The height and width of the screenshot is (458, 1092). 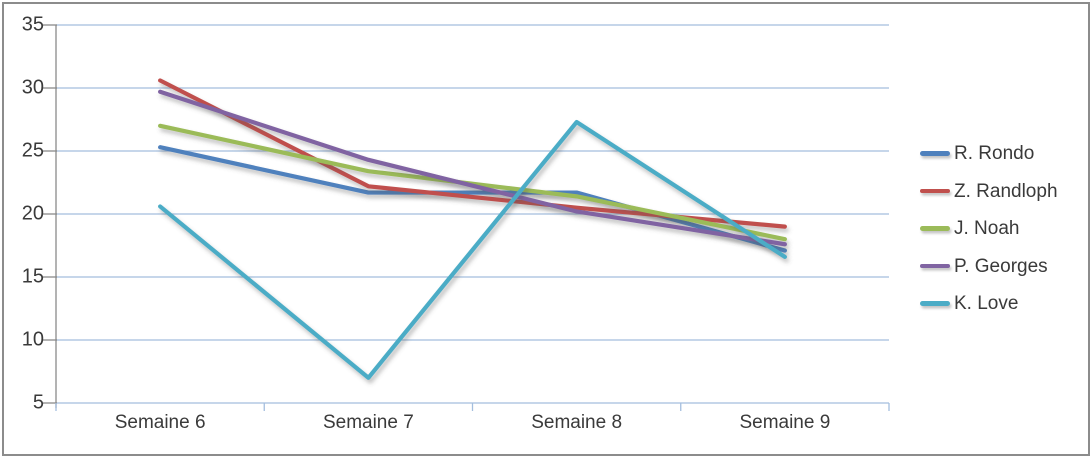 What do you see at coordinates (368, 422) in the screenshot?
I see `x-axis-label: Semaine 7` at bounding box center [368, 422].